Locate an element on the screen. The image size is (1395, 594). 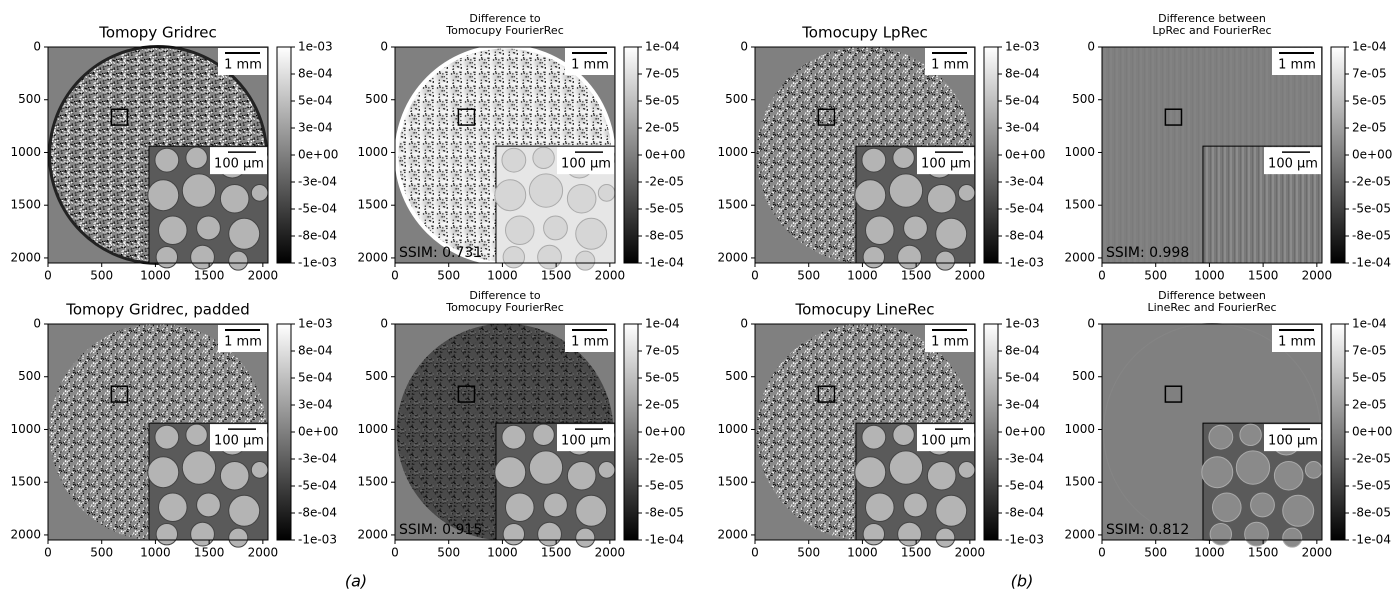
colorbar-tick-label: 5e-04 is located at coordinates (1022, 101).